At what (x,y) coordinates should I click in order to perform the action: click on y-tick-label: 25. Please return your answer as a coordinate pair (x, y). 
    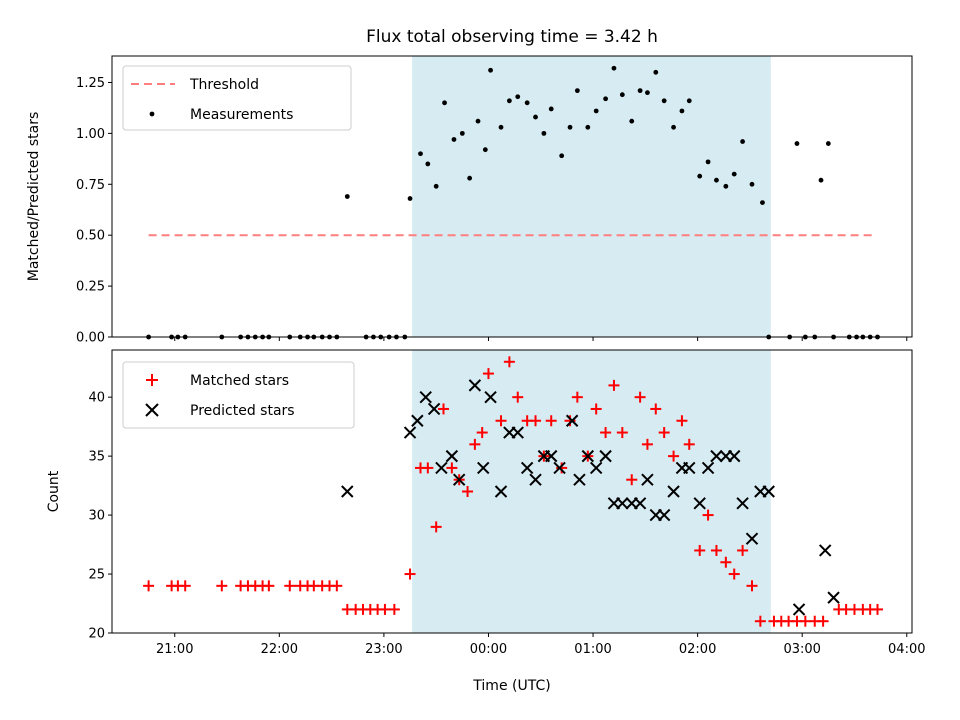
    Looking at the image, I should click on (96, 575).